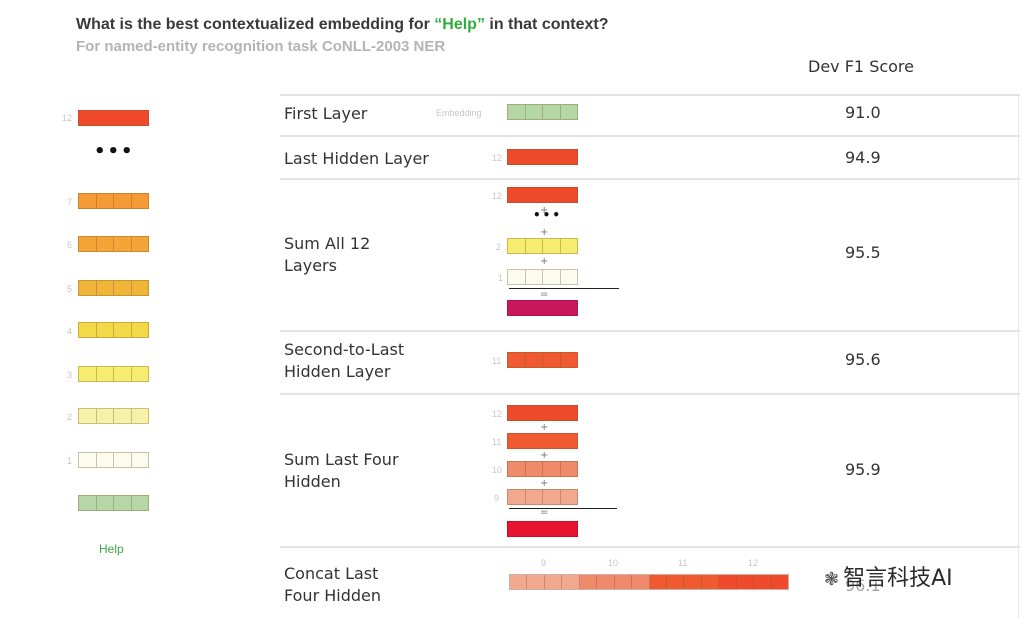 This screenshot has height=618, width=1022. What do you see at coordinates (113, 374) in the screenshot?
I see `layer-3-vector` at bounding box center [113, 374].